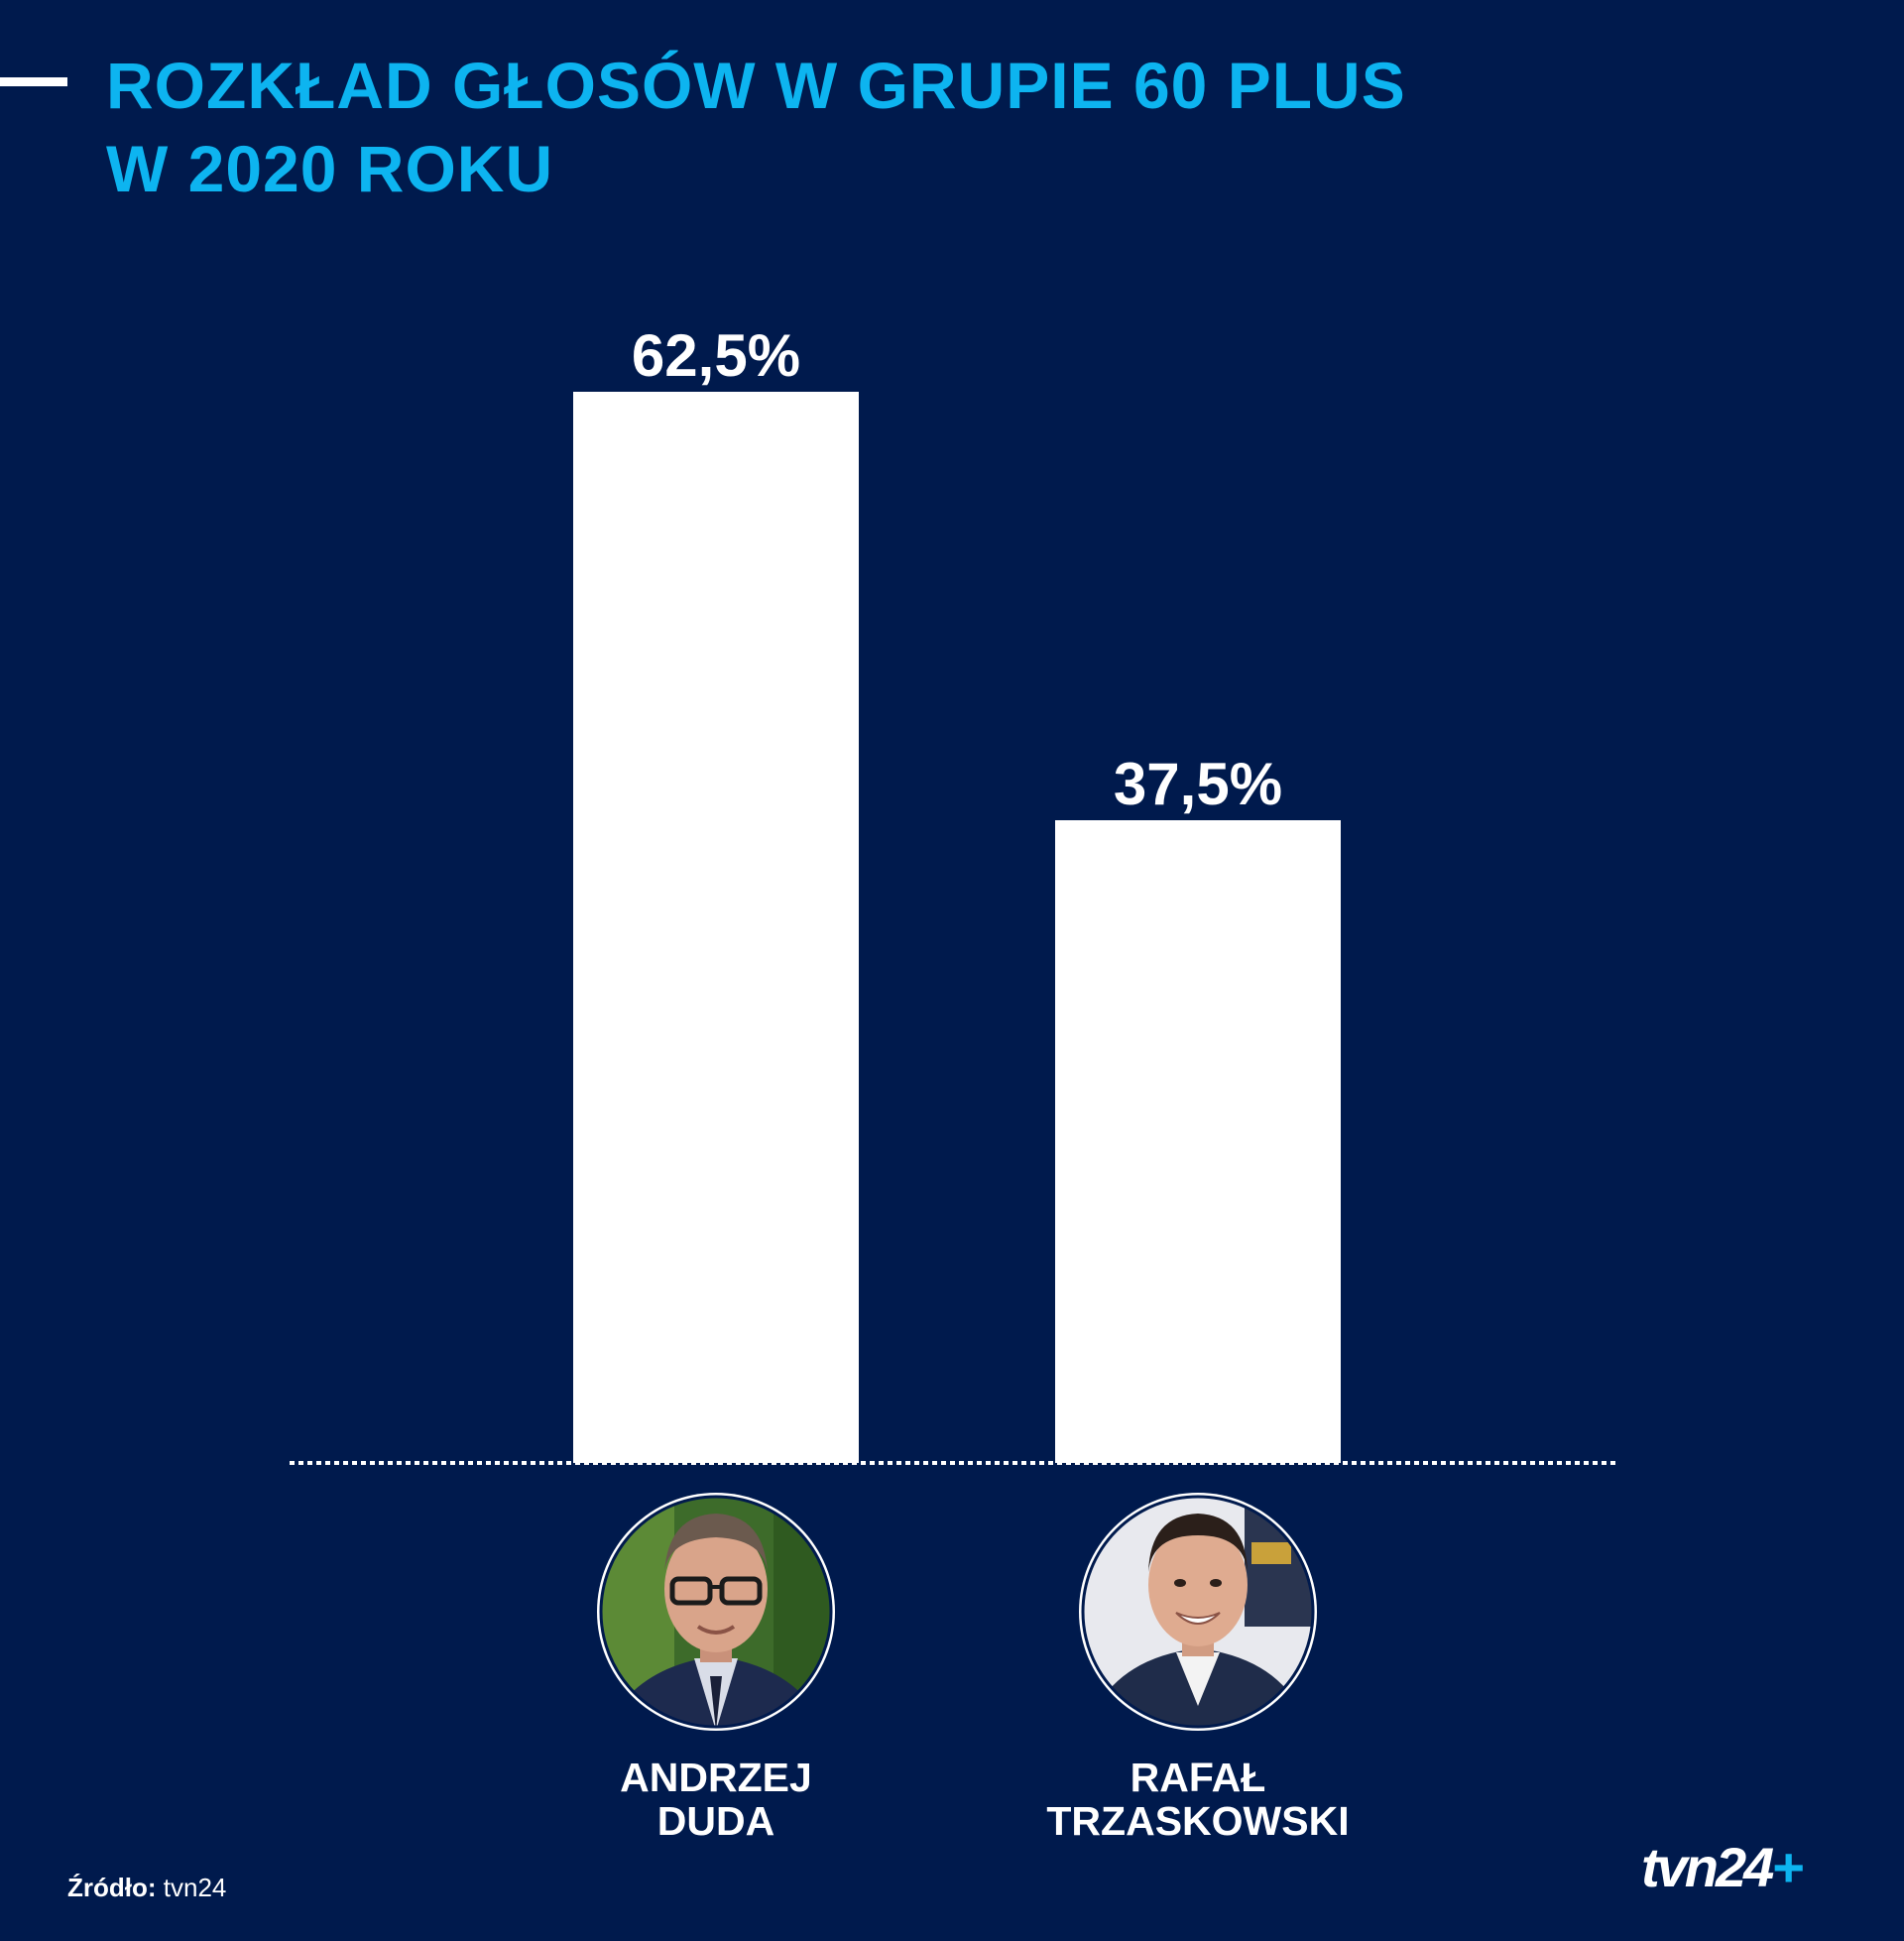 Image resolution: width=1904 pixels, height=1941 pixels. Describe the element at coordinates (195, 1887) in the screenshot. I see `source-value: tvn24` at that location.